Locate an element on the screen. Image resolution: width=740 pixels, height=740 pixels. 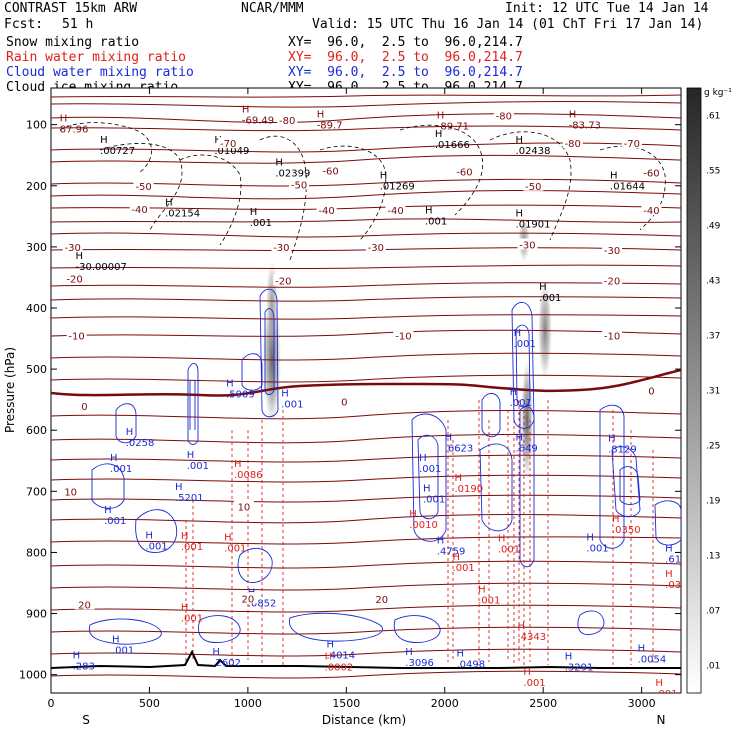
isotherm-label: -70 is located at coordinates (228, 144).